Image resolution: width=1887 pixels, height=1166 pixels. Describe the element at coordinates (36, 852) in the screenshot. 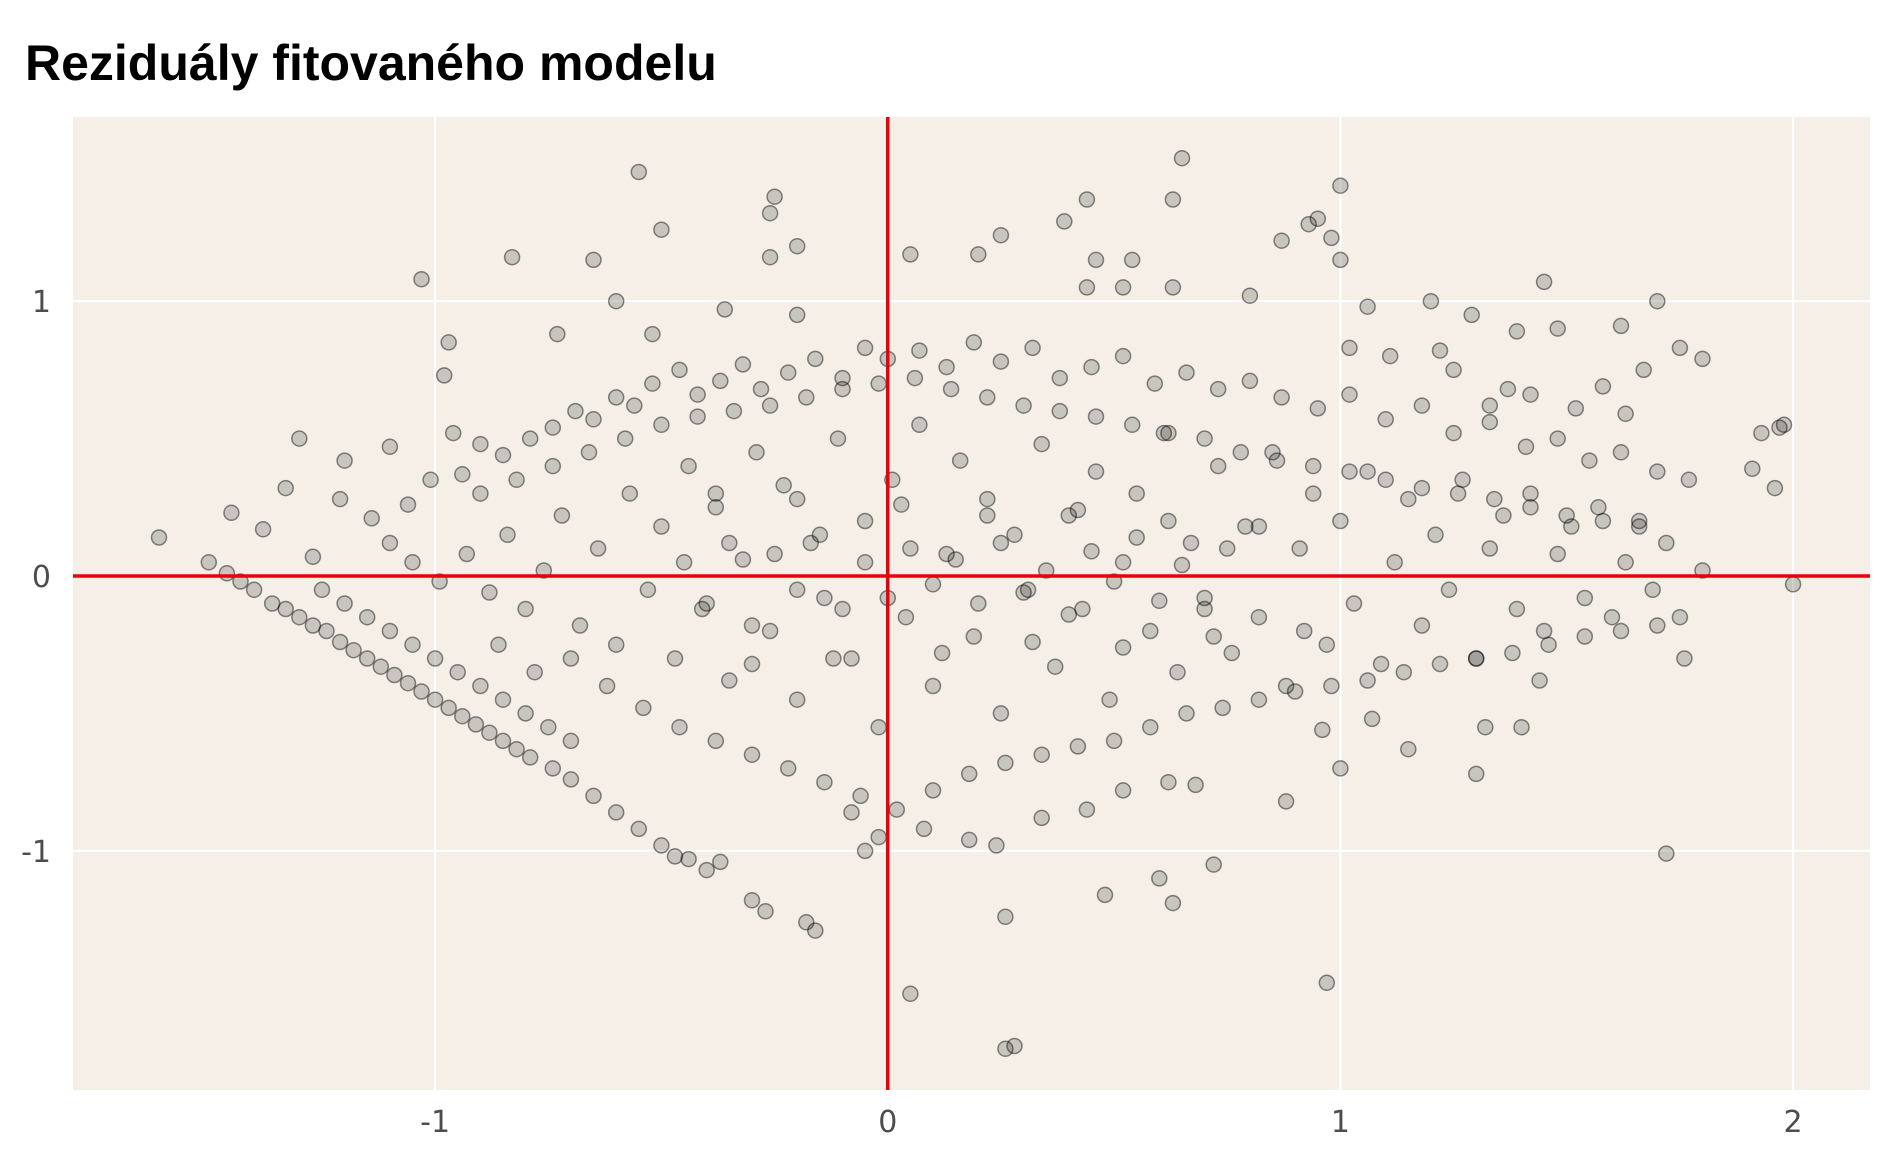

I see `y-tick-label: -1` at that location.